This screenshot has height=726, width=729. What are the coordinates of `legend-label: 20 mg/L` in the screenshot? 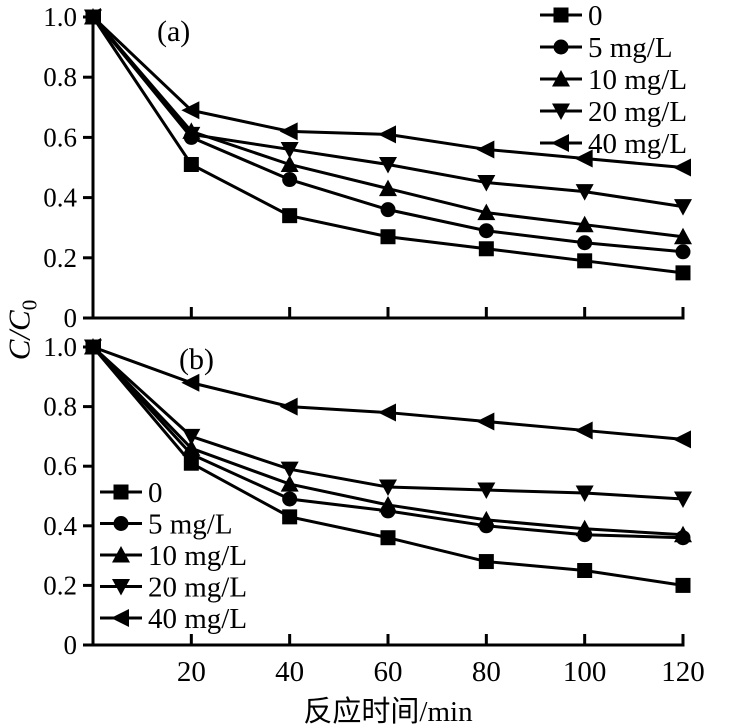 It's located at (197, 588).